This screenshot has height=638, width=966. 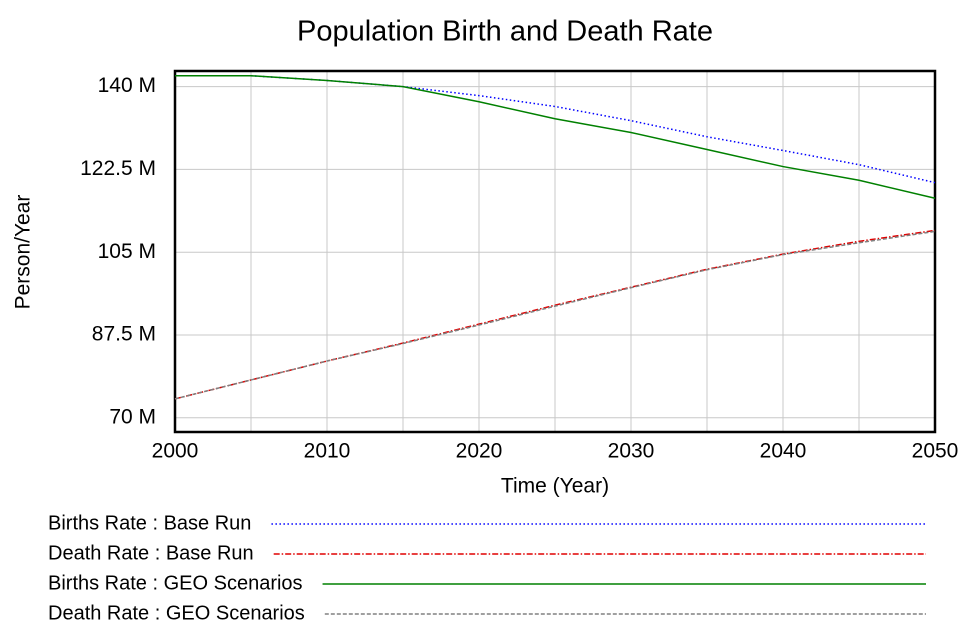 I want to click on y-tick-label: 140 M, so click(x=127, y=85).